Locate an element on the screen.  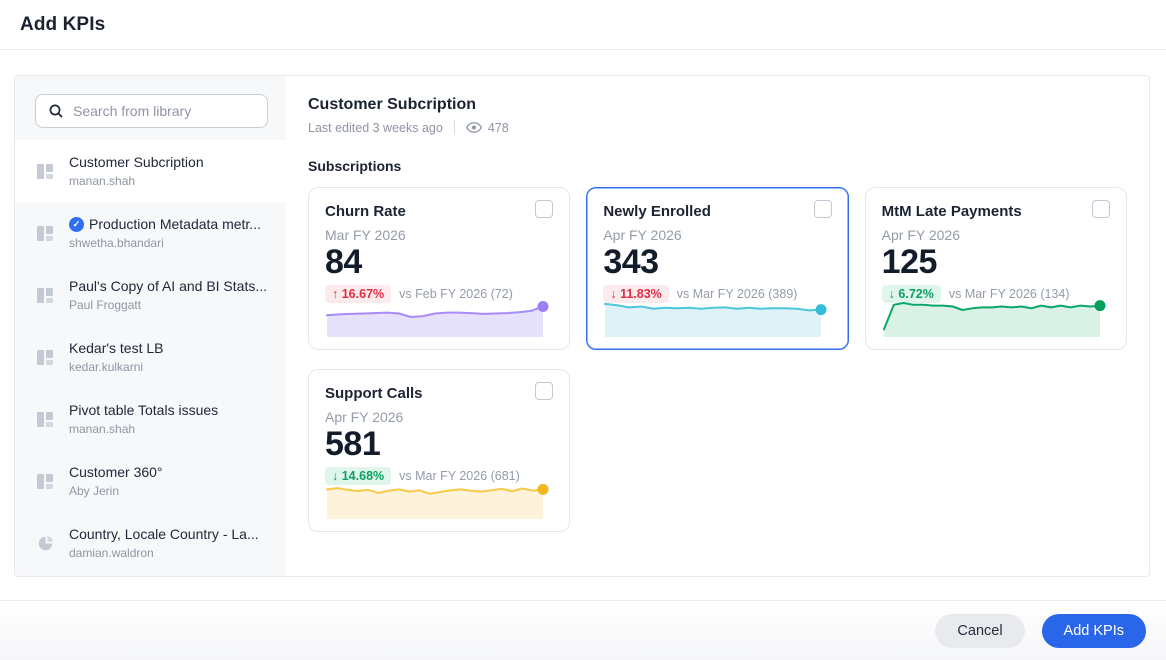
liveboard-title: Customer Subcription is located at coordinates (392, 104).